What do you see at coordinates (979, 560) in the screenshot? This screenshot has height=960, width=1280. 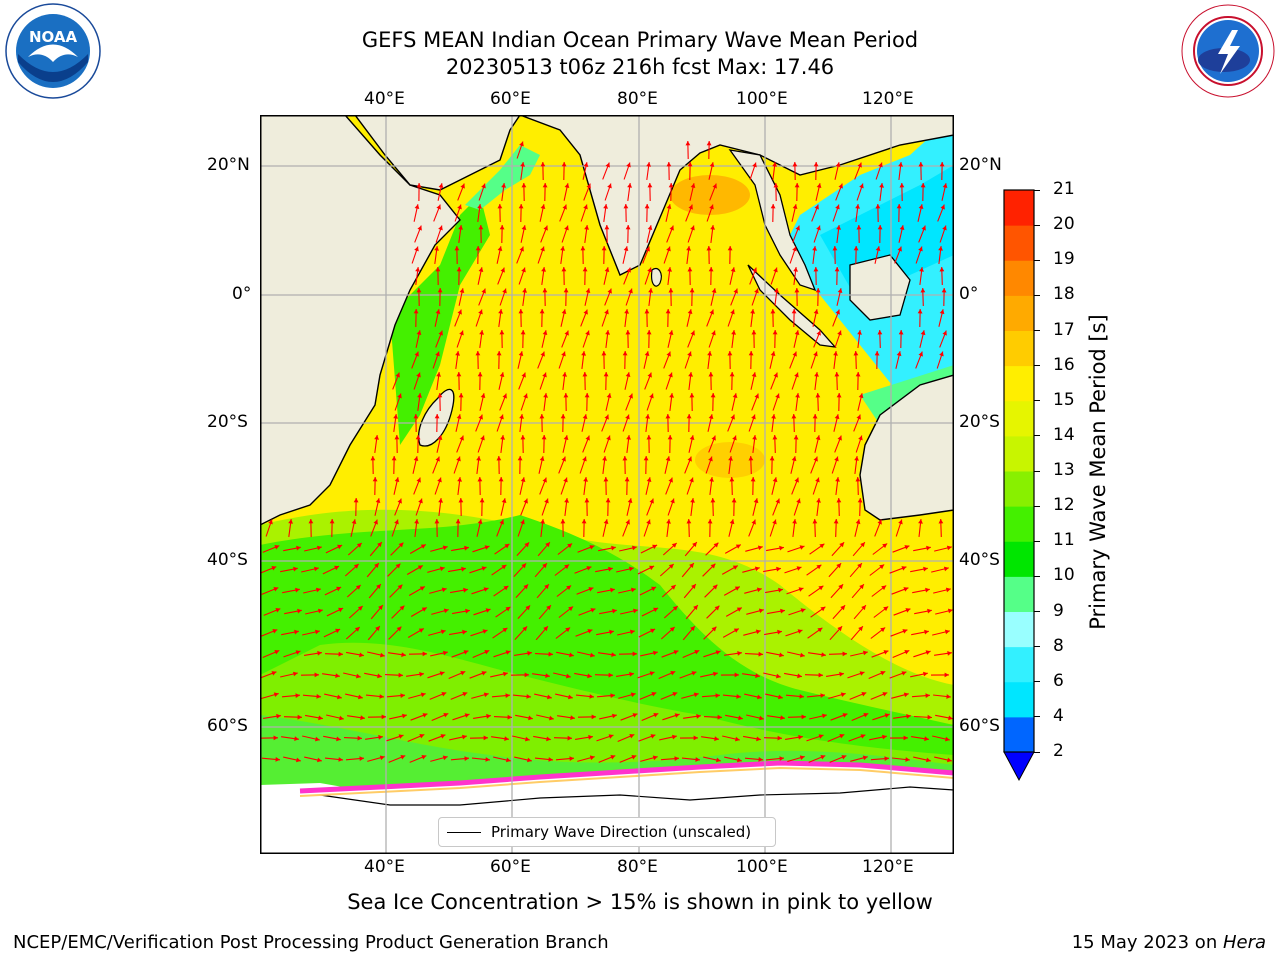 I see `lat-label-right-40s: 40°S` at bounding box center [979, 560].